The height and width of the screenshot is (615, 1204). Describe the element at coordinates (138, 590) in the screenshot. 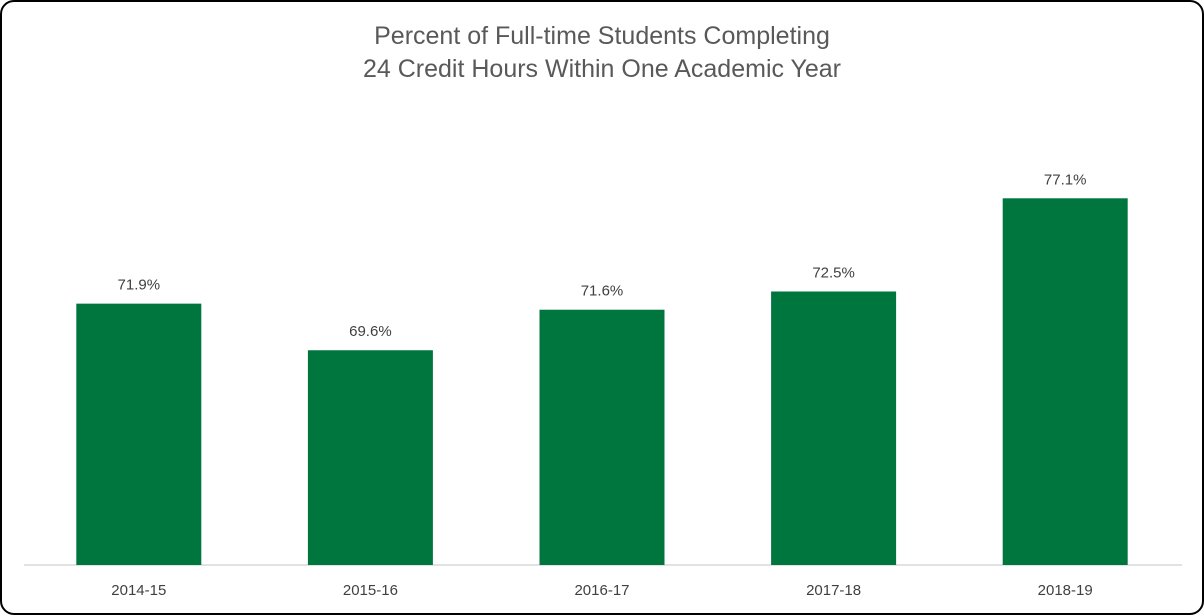

I see `x-tick-label-2014-15: 2014-15` at that location.